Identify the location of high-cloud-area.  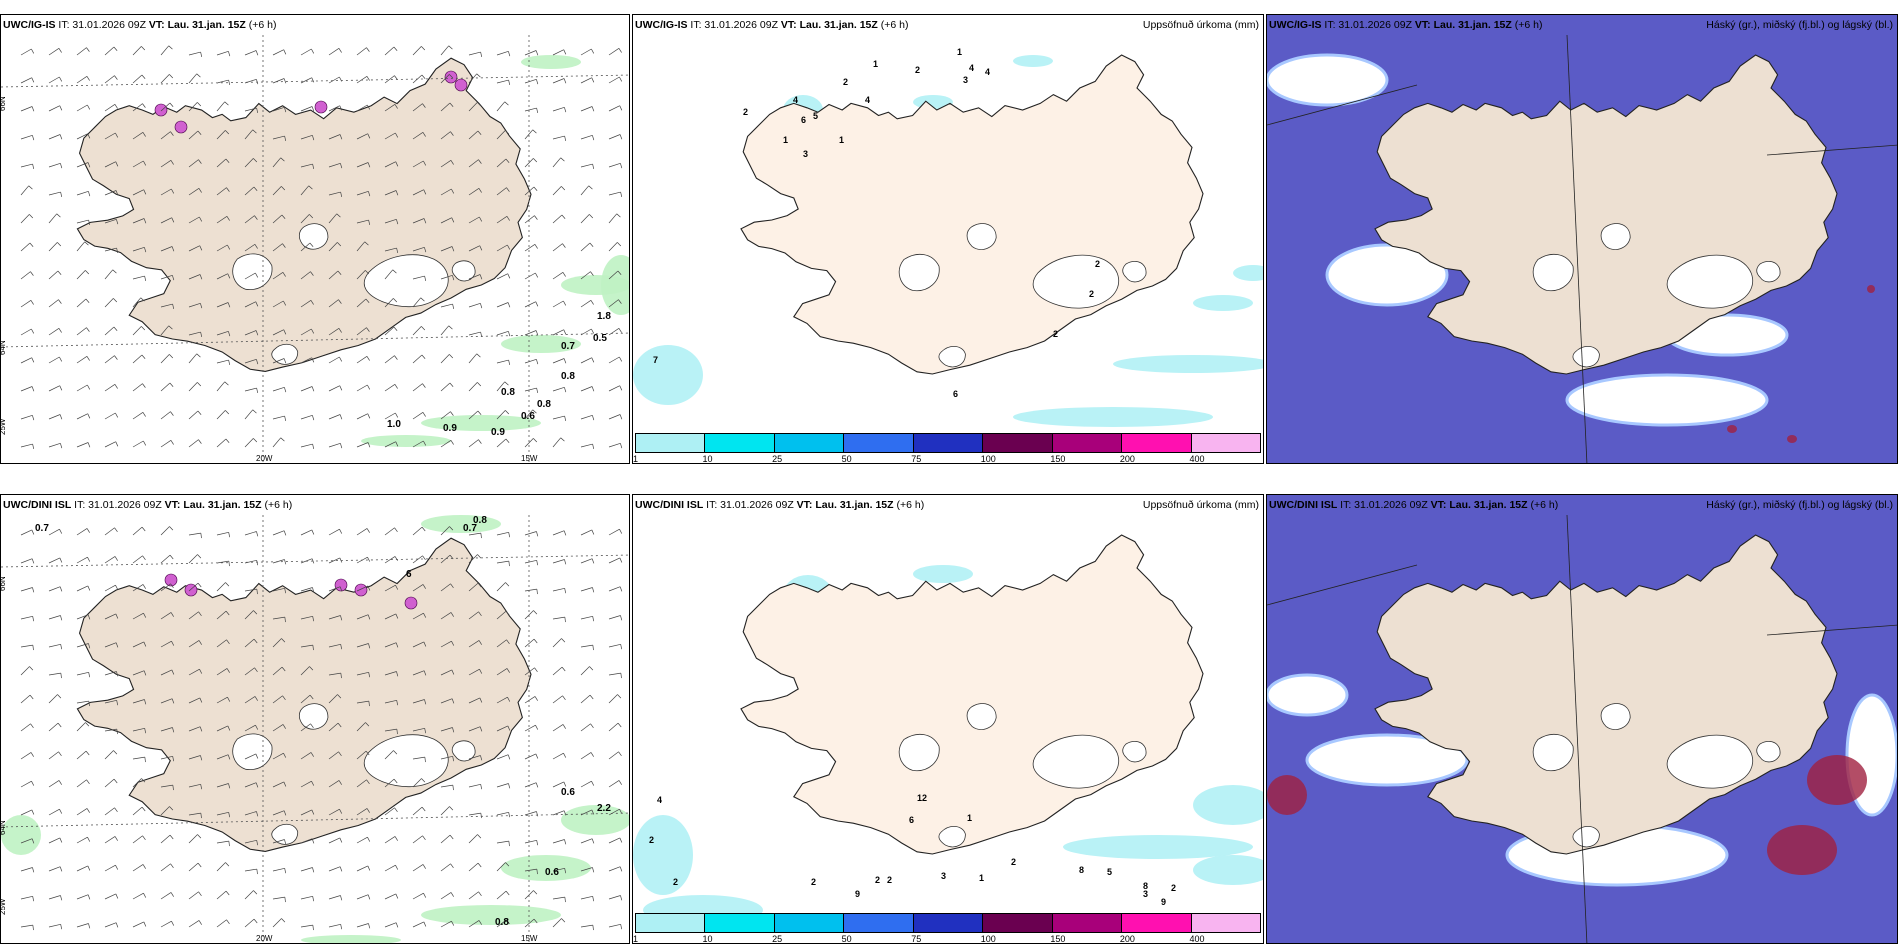
(1287, 795).